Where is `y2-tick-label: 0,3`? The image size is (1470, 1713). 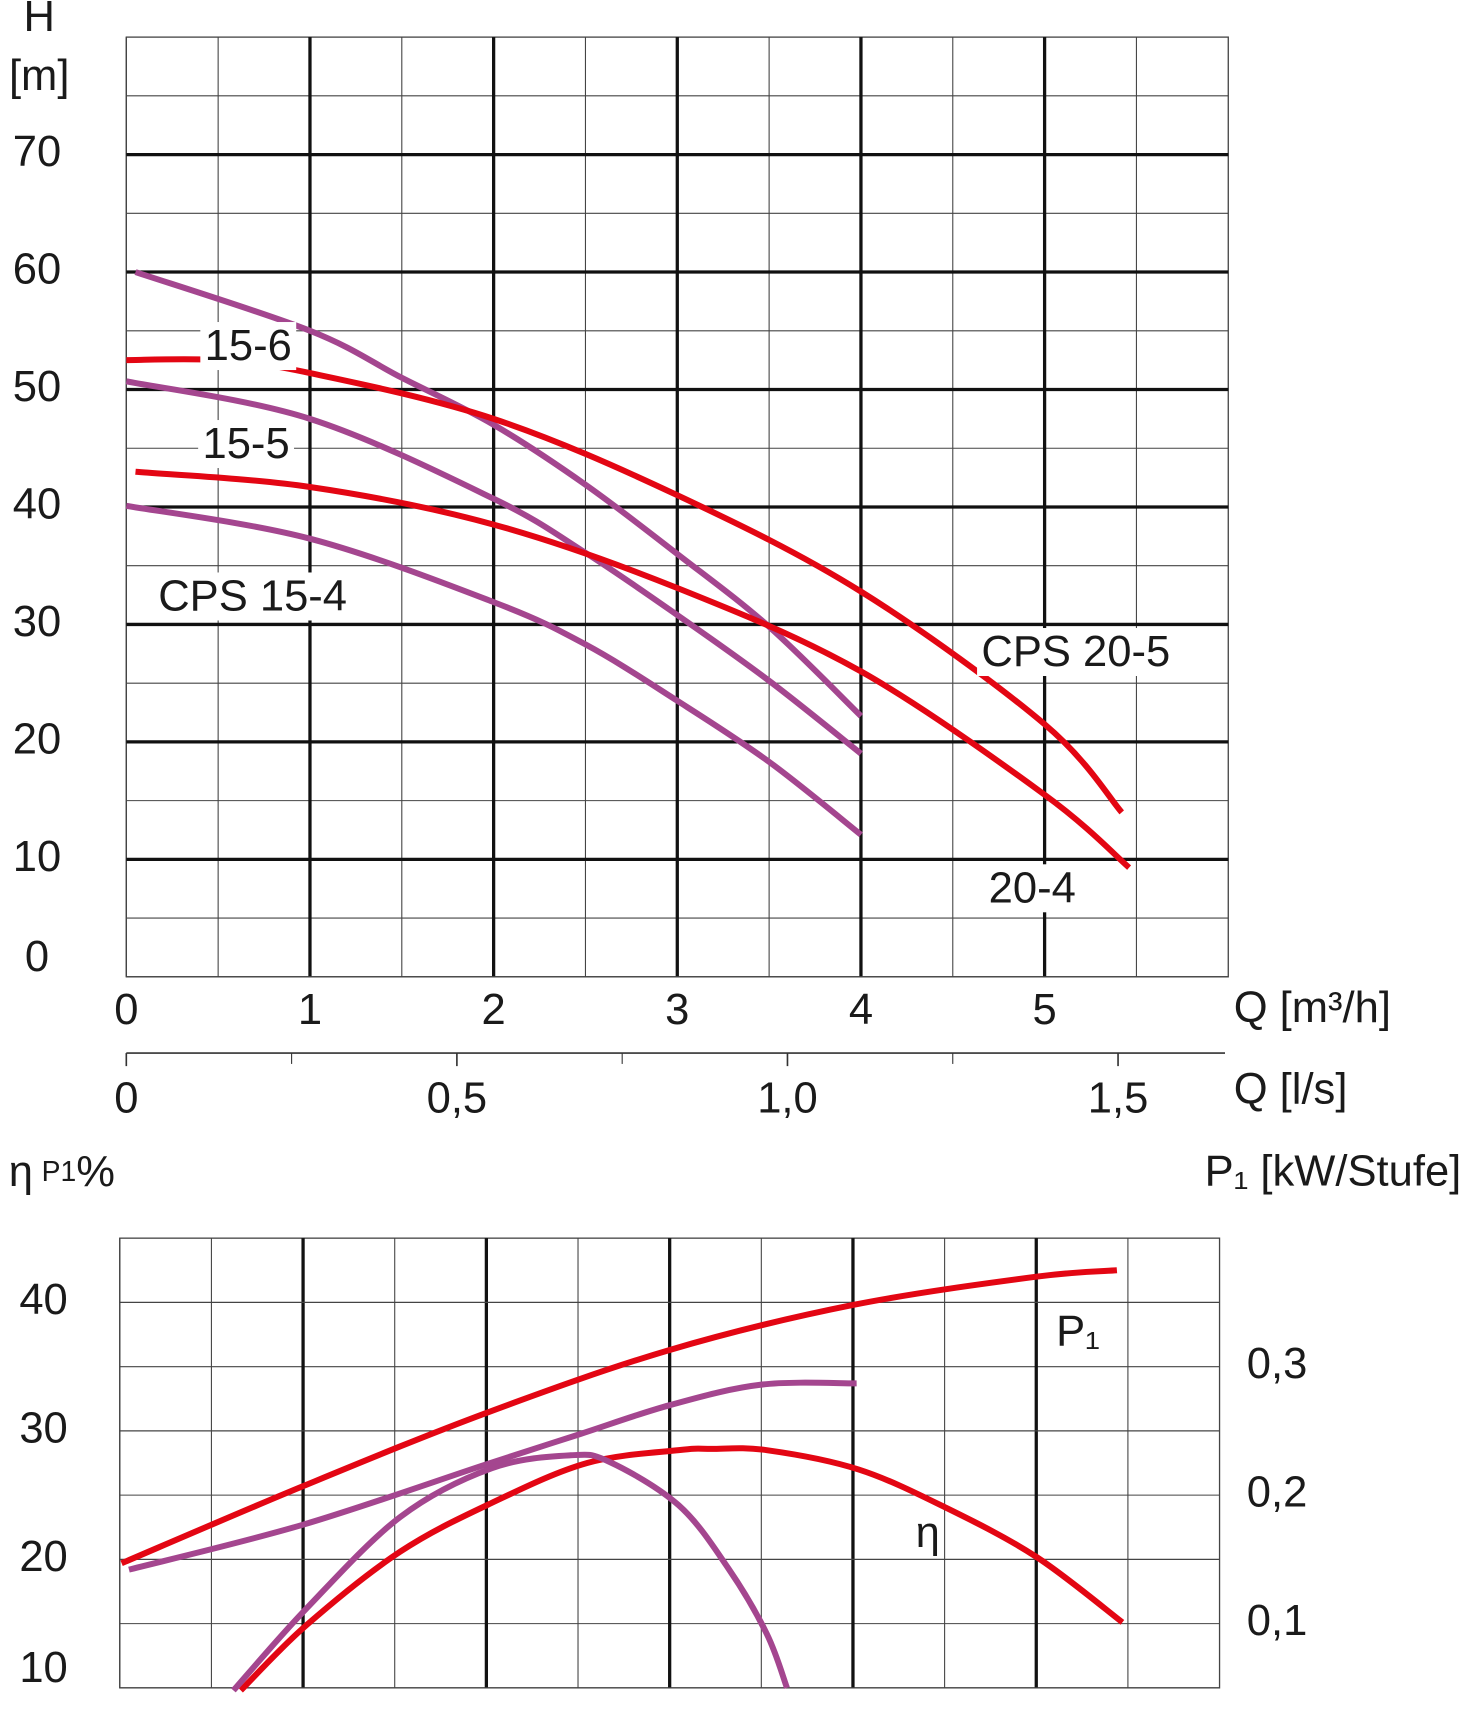 y2-tick-label: 0,3 is located at coordinates (1277, 1364).